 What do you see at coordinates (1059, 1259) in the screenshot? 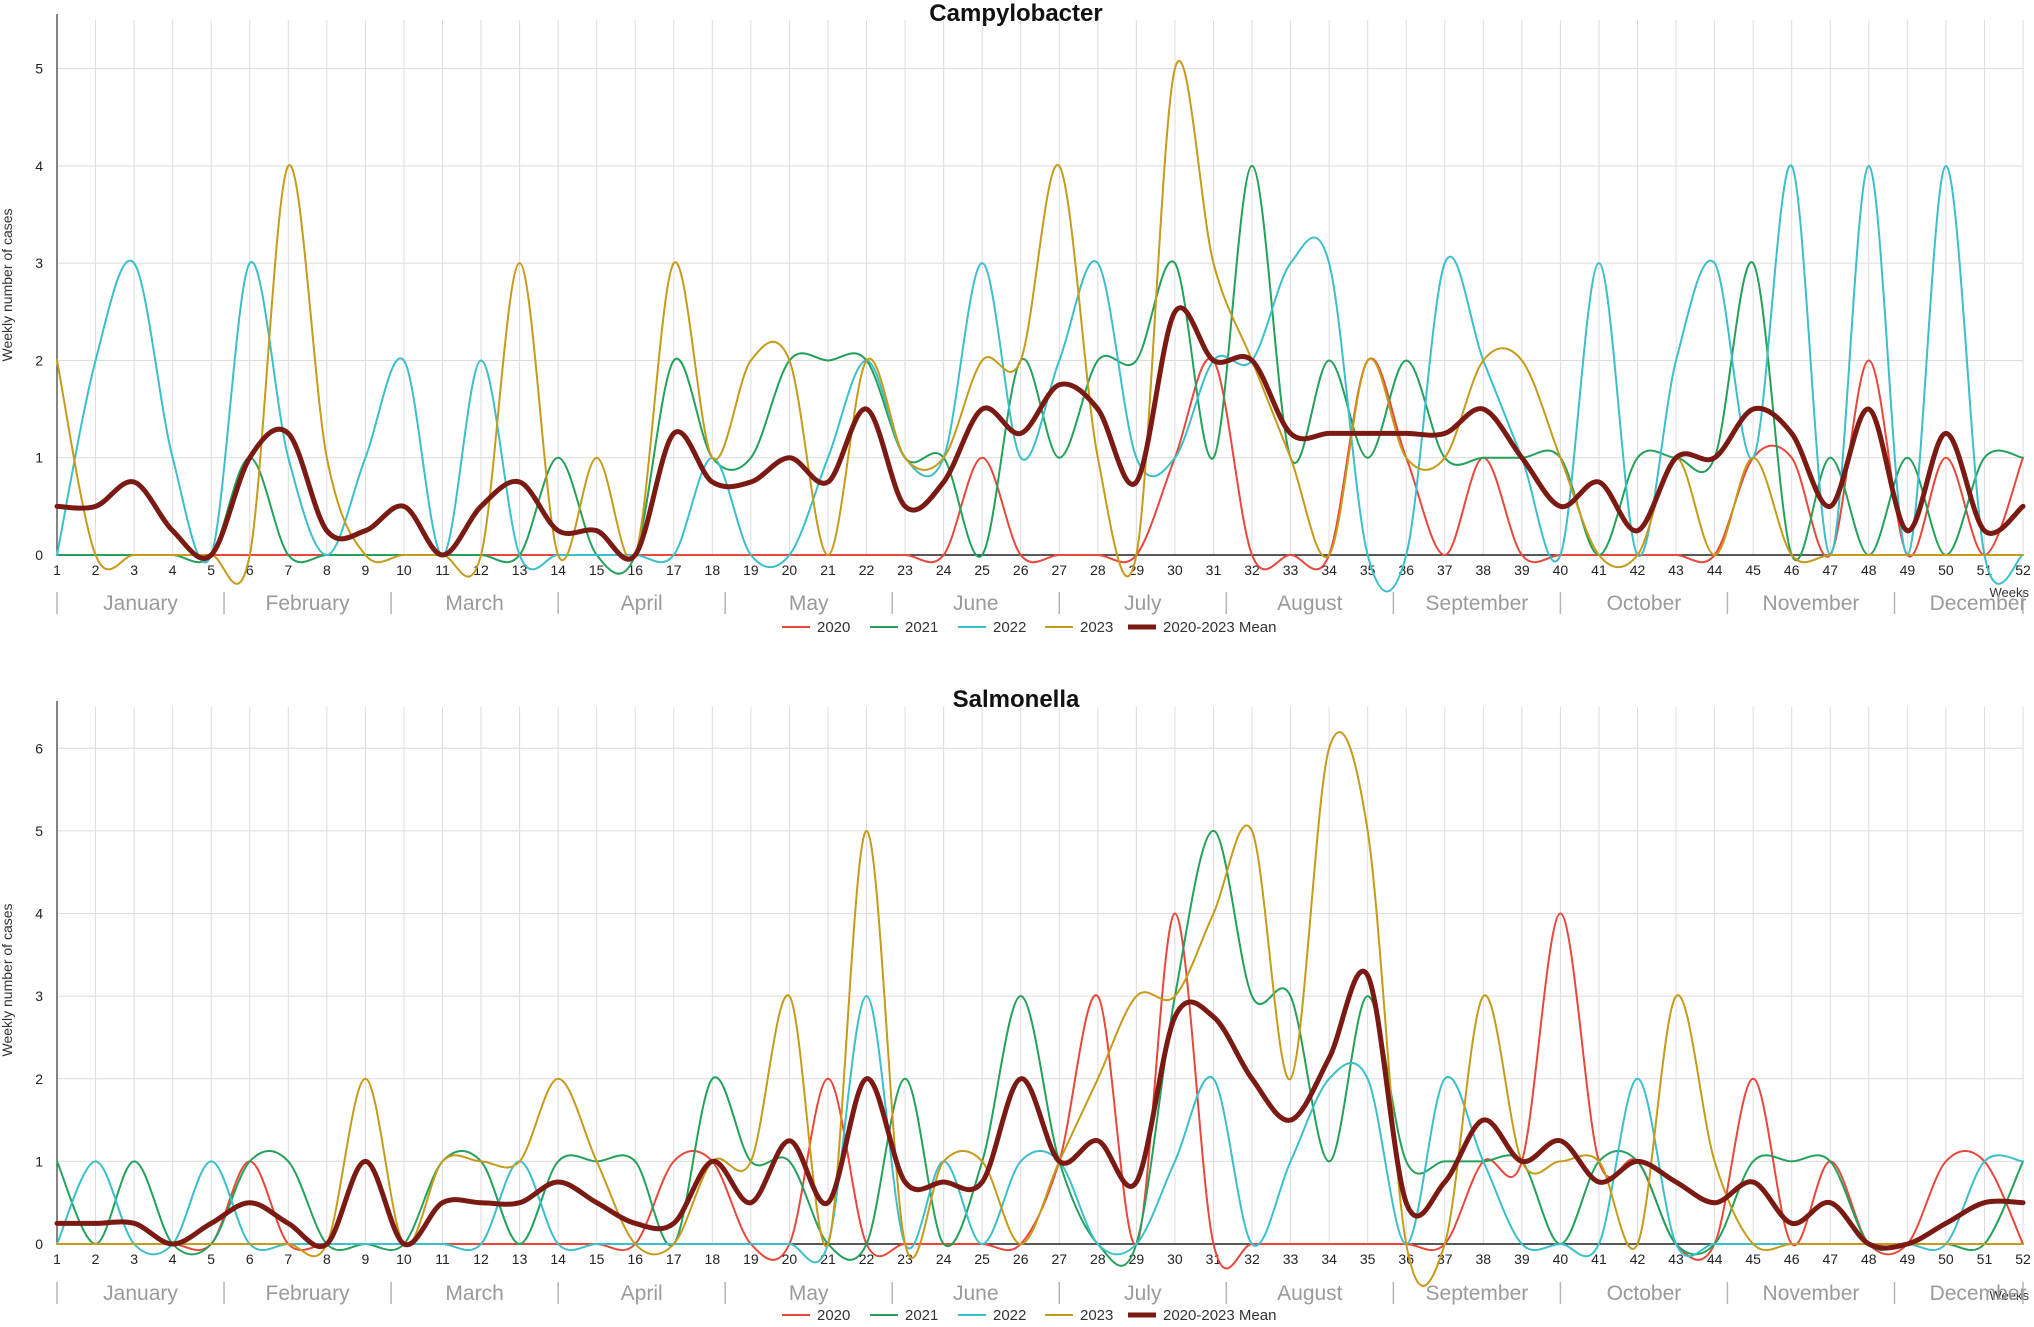
I see `x-tick-label: 27` at bounding box center [1059, 1259].